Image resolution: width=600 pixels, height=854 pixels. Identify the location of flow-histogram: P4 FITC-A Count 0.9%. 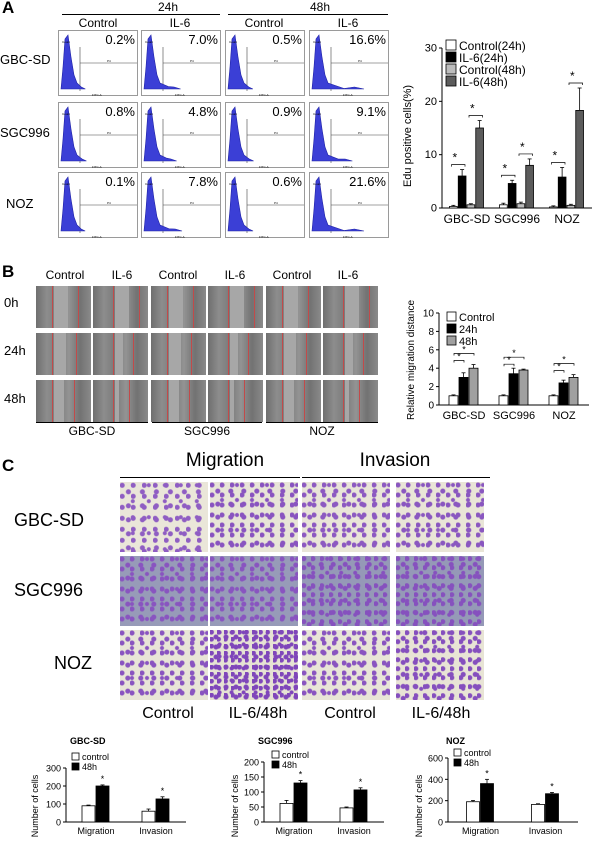
(265, 135).